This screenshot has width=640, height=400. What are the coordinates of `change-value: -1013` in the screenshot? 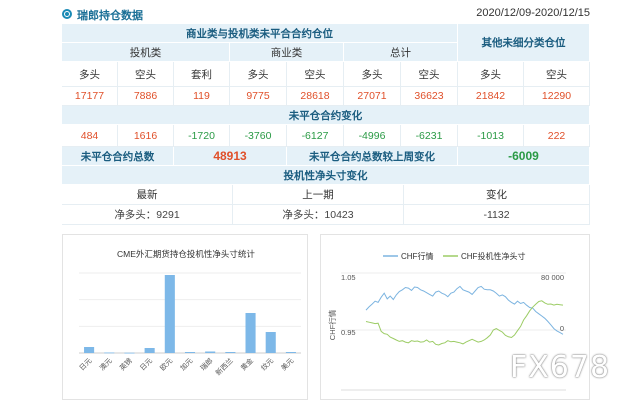 It's located at (491, 136).